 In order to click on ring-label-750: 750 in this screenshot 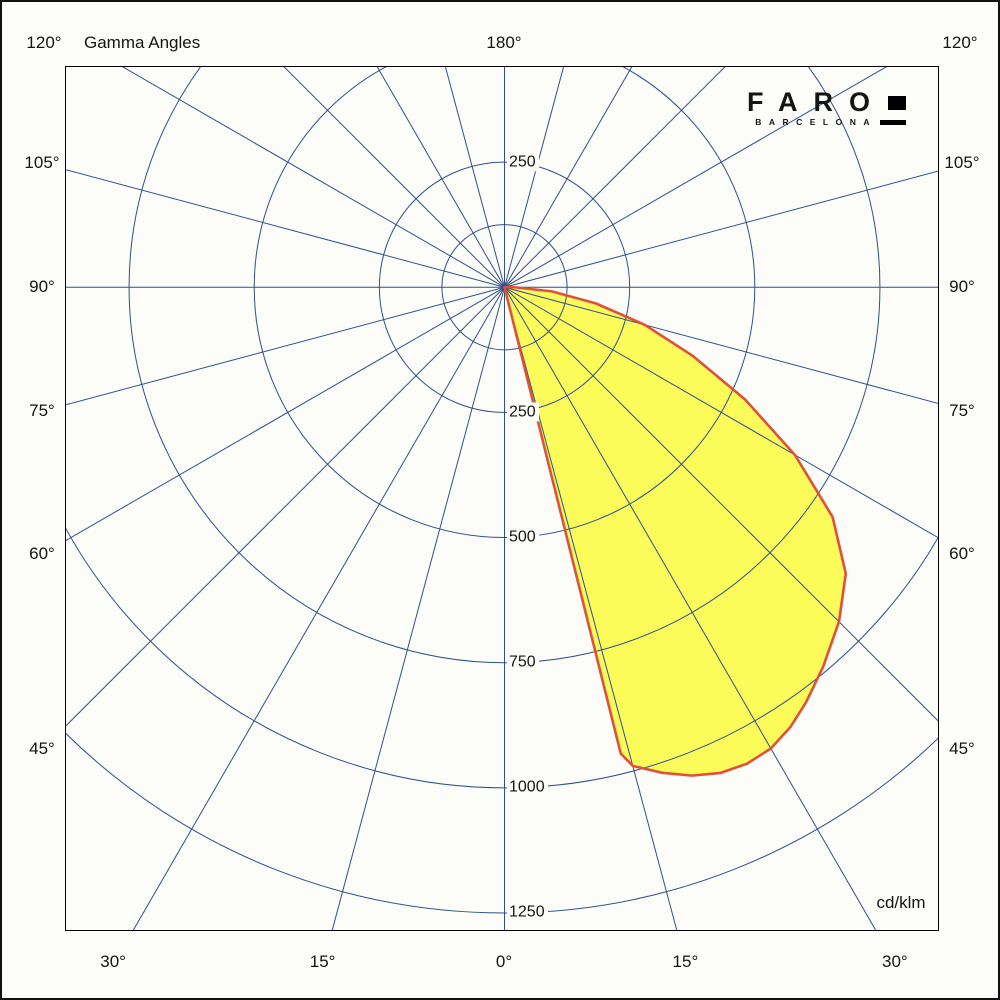, I will do `click(523, 662)`.